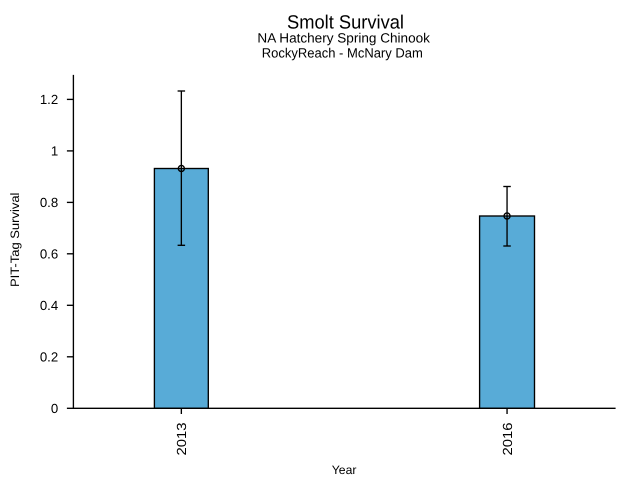 The height and width of the screenshot is (485, 640). I want to click on svg-text: 0.8, so click(49, 202).